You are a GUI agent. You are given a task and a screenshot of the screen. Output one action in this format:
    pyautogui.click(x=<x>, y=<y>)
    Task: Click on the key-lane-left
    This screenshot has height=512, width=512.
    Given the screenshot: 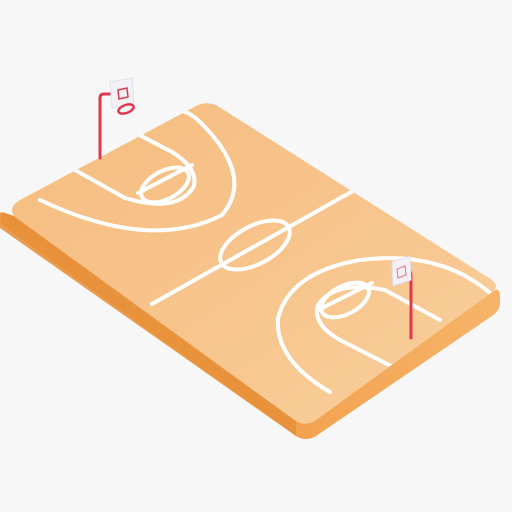 What is the action you would take?
    pyautogui.click(x=135, y=164)
    